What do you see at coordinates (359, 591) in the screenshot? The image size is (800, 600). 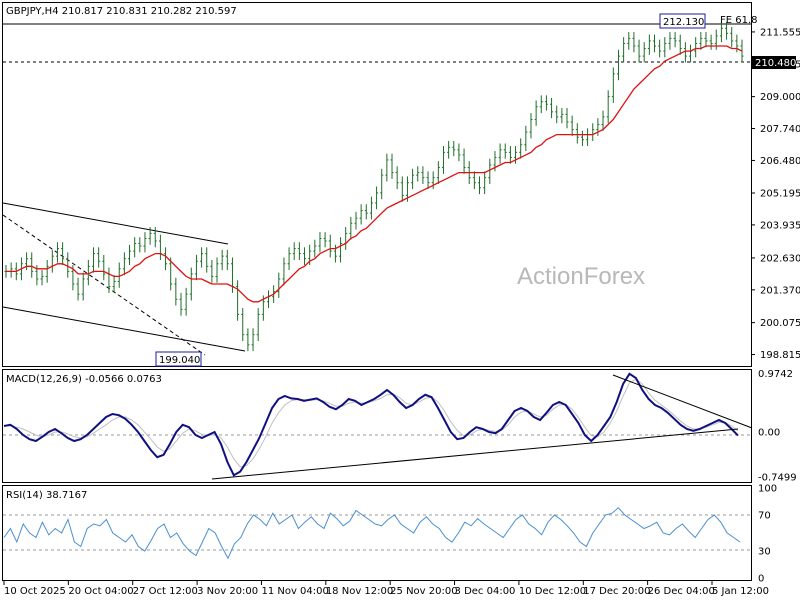 I see `time-tick-label: 18 Nov 12:00` at bounding box center [359, 591].